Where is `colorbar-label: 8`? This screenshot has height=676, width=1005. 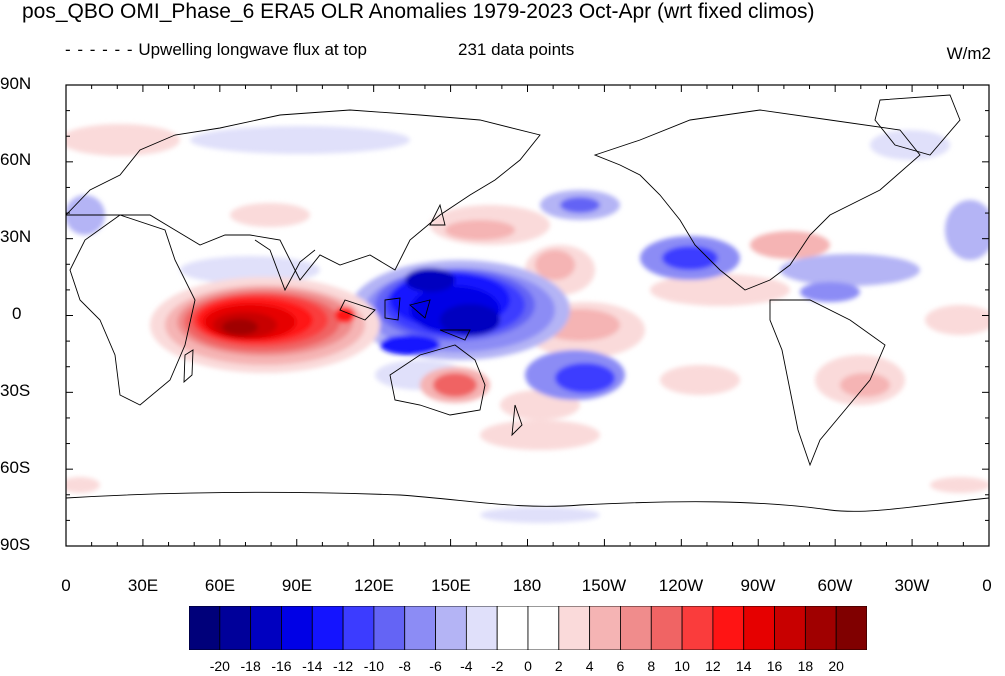
colorbar-label: 8 is located at coordinates (651, 666).